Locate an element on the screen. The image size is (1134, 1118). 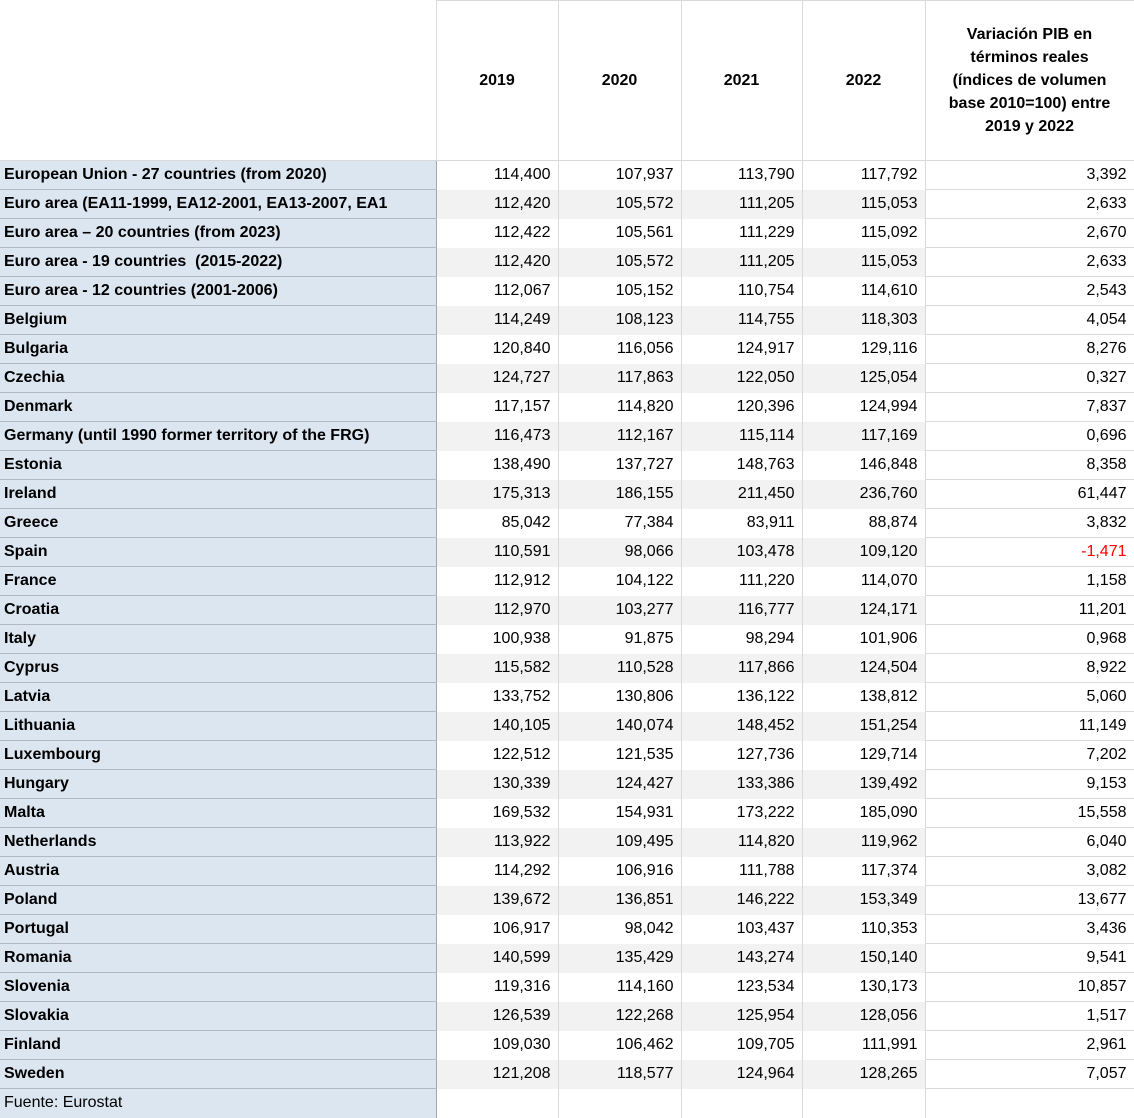
row-label: Euro area - 12 countries (2001-2006) is located at coordinates (218, 291).